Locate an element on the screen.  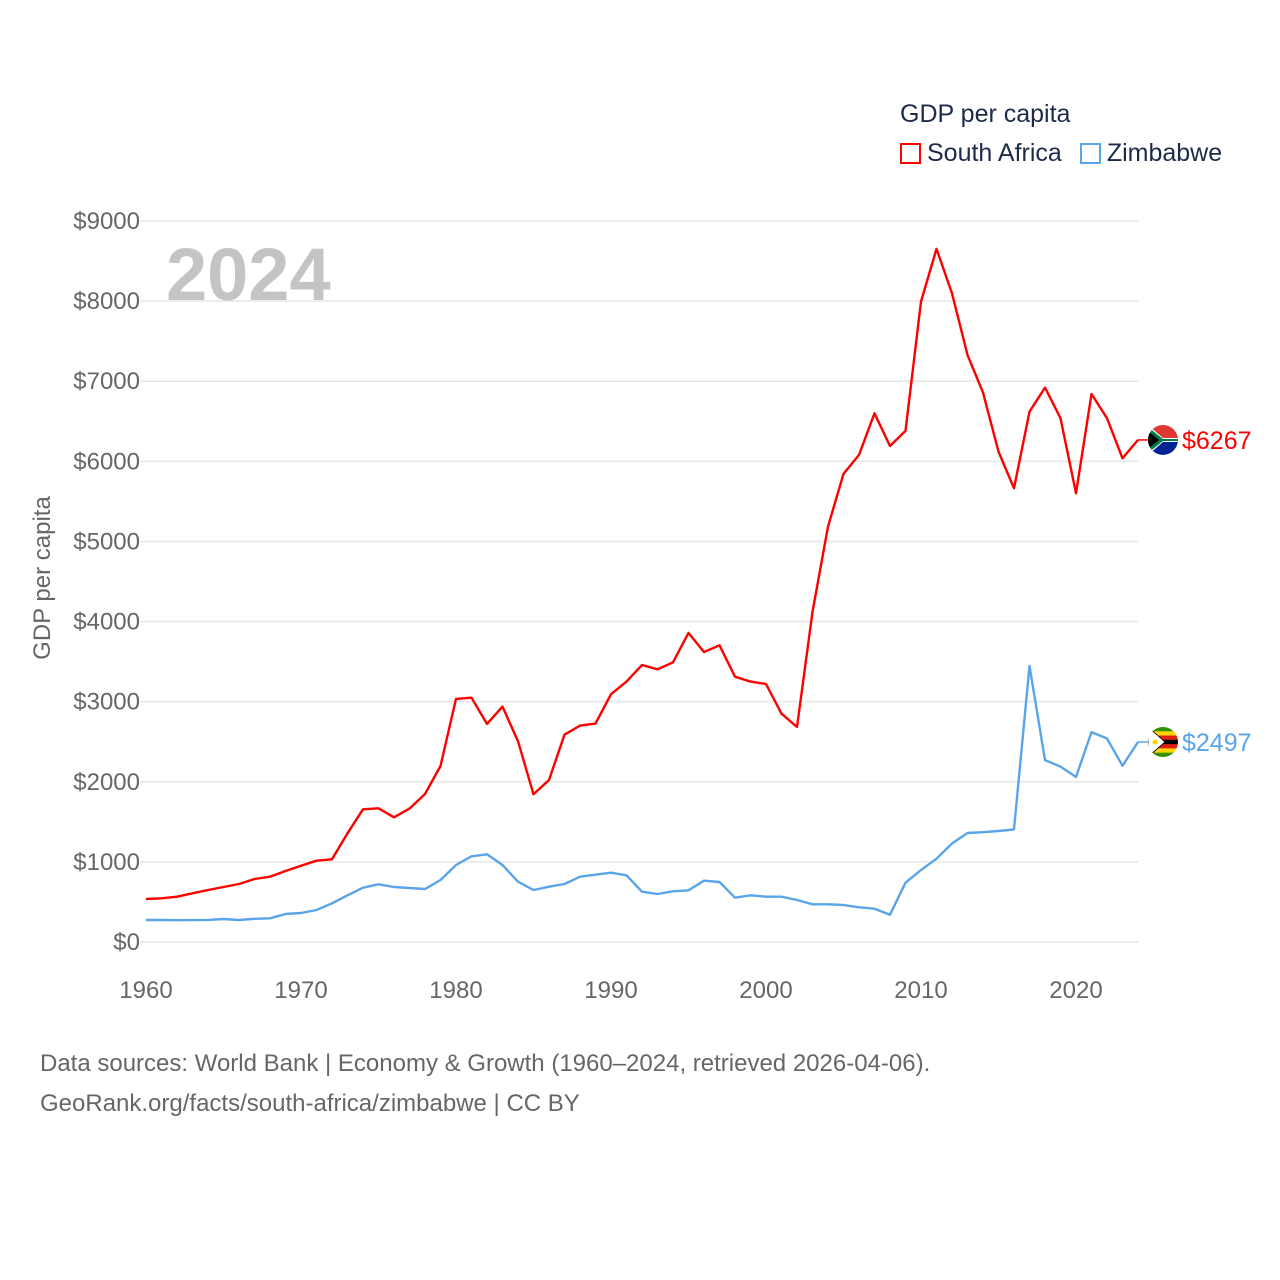
zimbabwe-flag-icon is located at coordinates (1163, 741).